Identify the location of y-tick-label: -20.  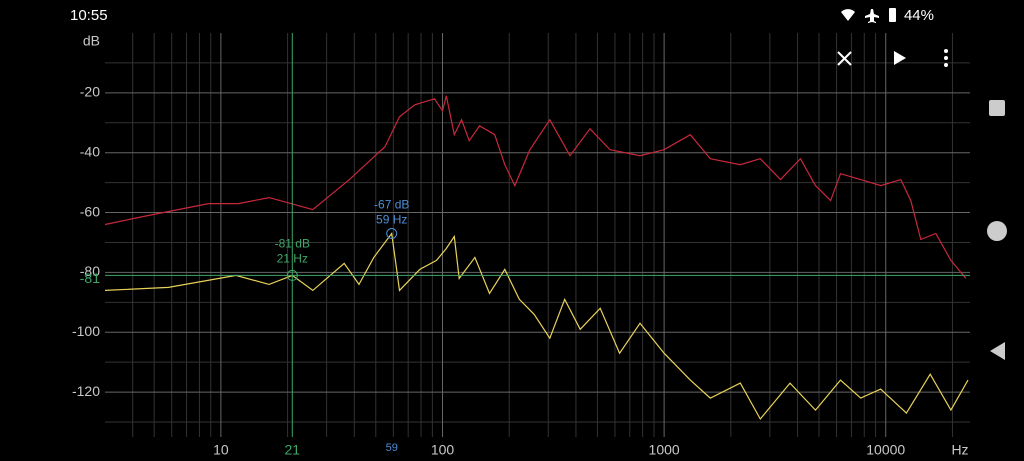
(90, 92).